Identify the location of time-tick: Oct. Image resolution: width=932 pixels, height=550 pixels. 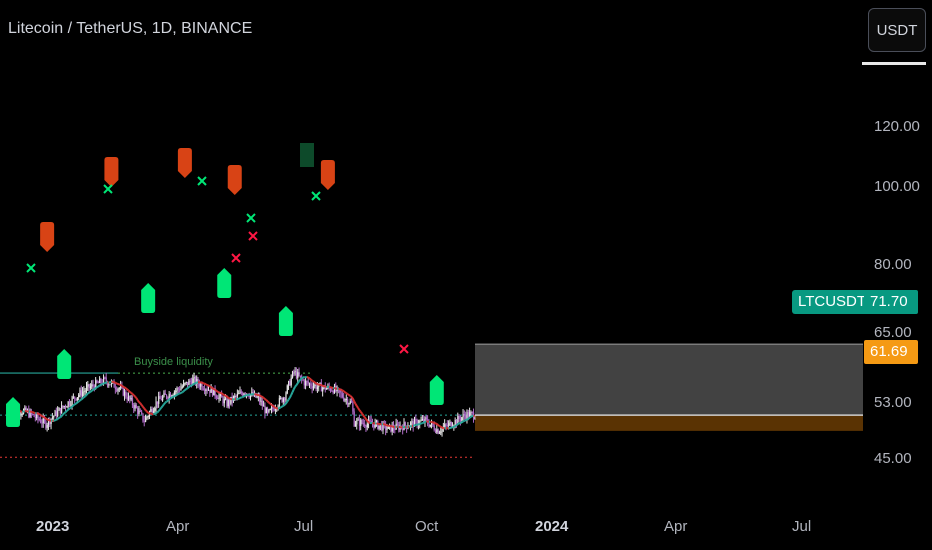
(427, 526).